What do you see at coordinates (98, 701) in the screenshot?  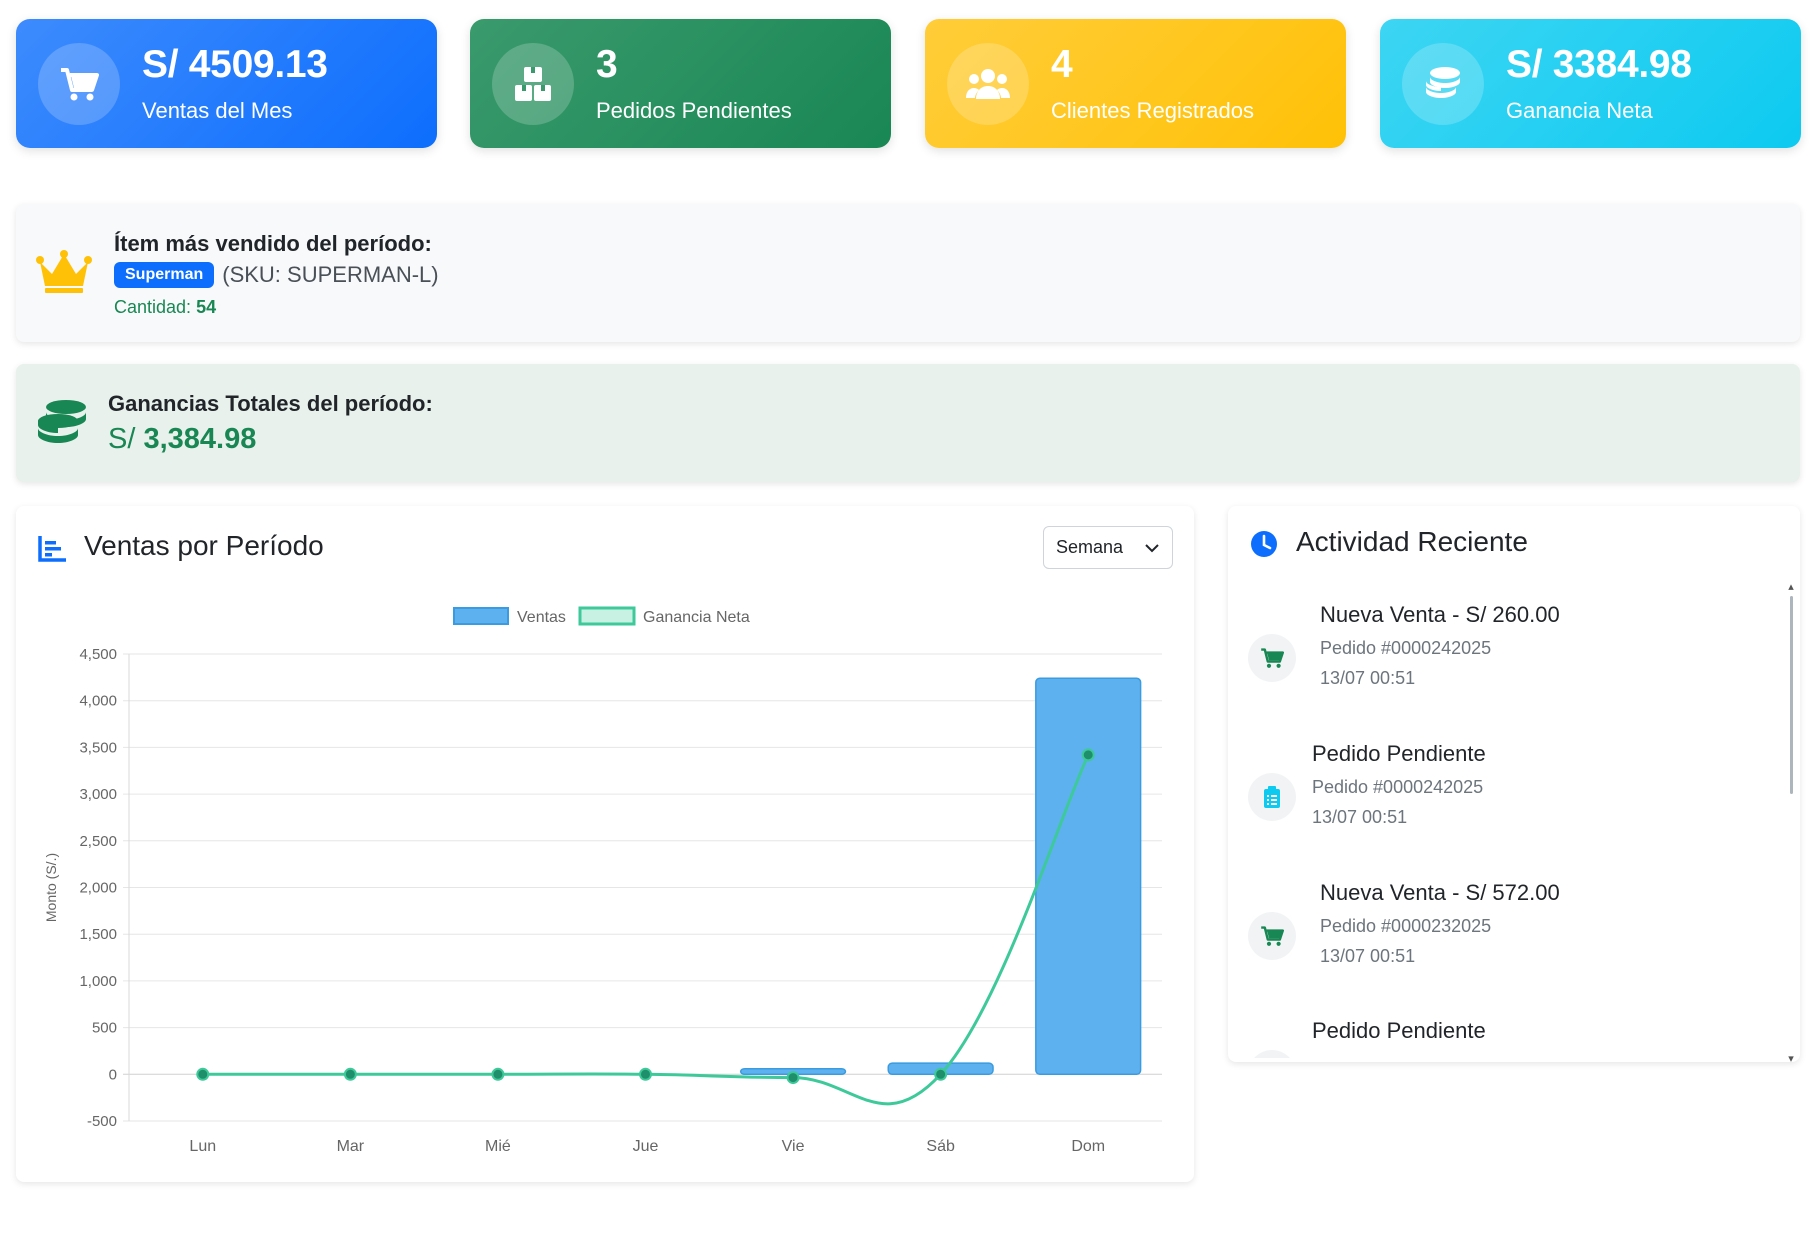 I see `y-tick-label: 4,000` at bounding box center [98, 701].